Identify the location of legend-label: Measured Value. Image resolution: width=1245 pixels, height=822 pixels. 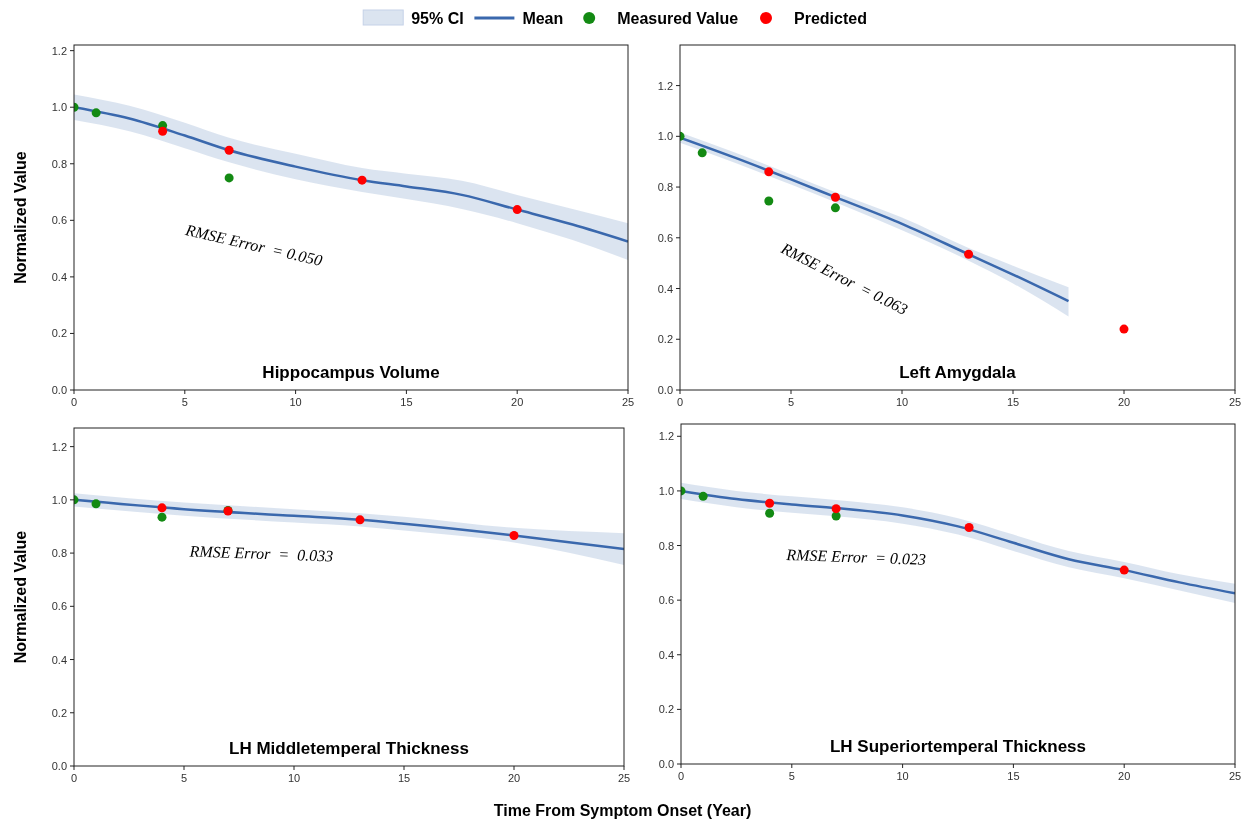
(678, 18).